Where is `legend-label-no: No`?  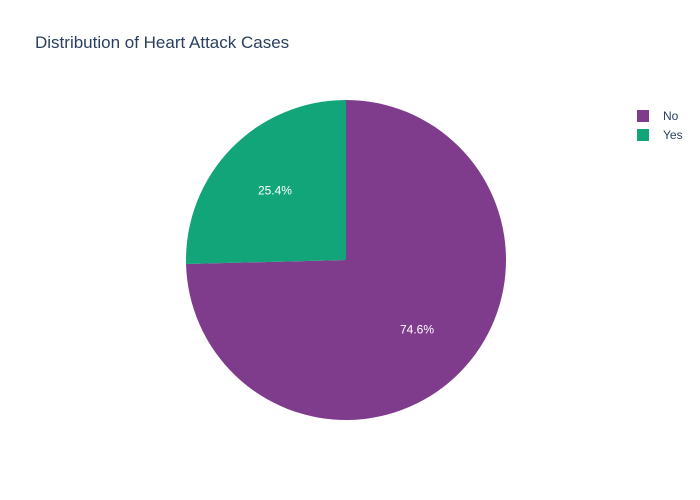 legend-label-no: No is located at coordinates (671, 115).